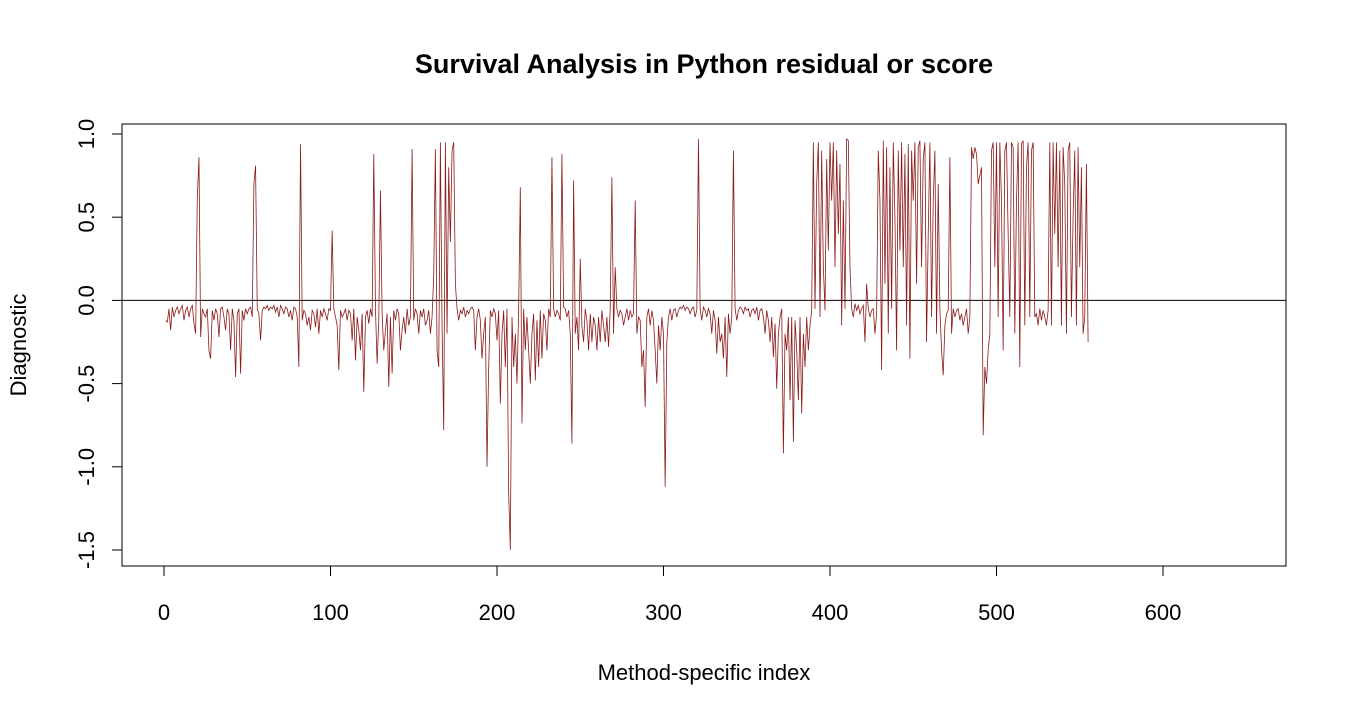 This screenshot has height=725, width=1350. What do you see at coordinates (86, 550) in the screenshot?
I see `y-tick-label: -1.5` at bounding box center [86, 550].